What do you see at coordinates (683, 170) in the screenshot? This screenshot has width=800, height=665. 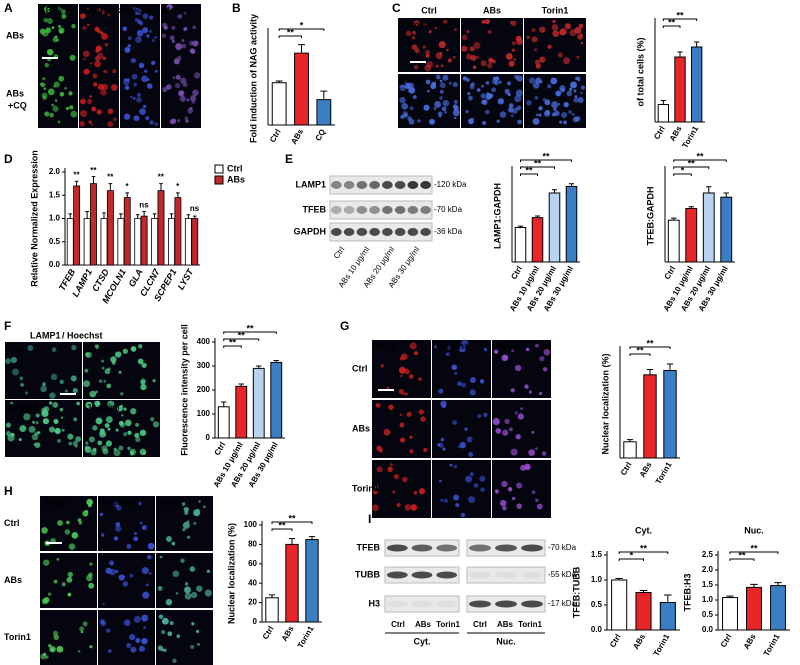 I see `significance-label: *` at bounding box center [683, 170].